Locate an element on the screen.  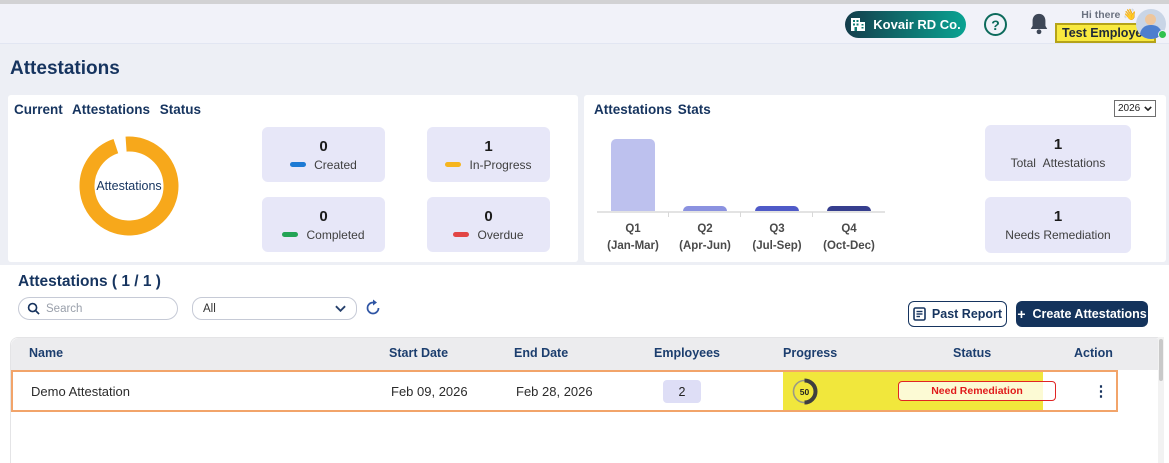
stat-card-overdue: 0 Overdue is located at coordinates (488, 224).